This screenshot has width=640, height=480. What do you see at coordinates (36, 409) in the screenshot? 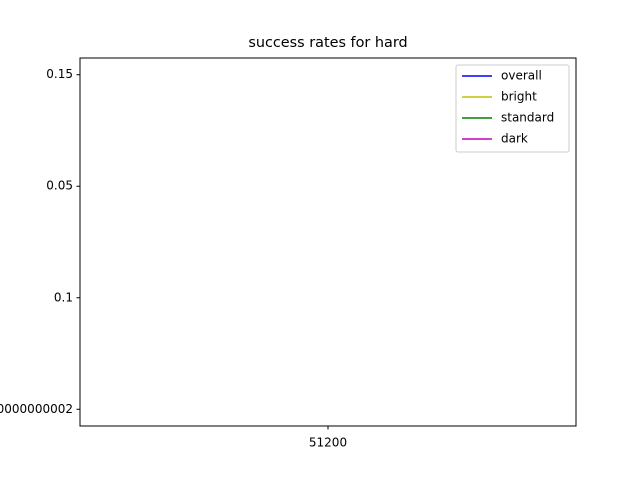
I see `y-tick-label: 0.15000000000000002` at bounding box center [36, 409].